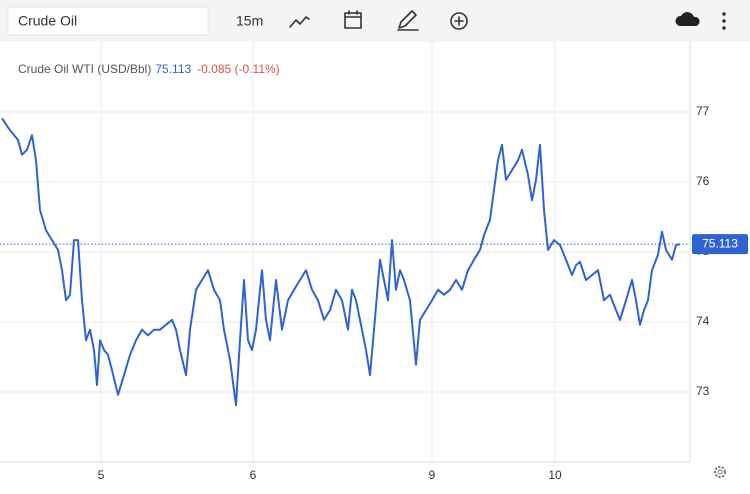 This screenshot has height=494, width=750. What do you see at coordinates (724, 21) in the screenshot?
I see `menu-icon` at bounding box center [724, 21].